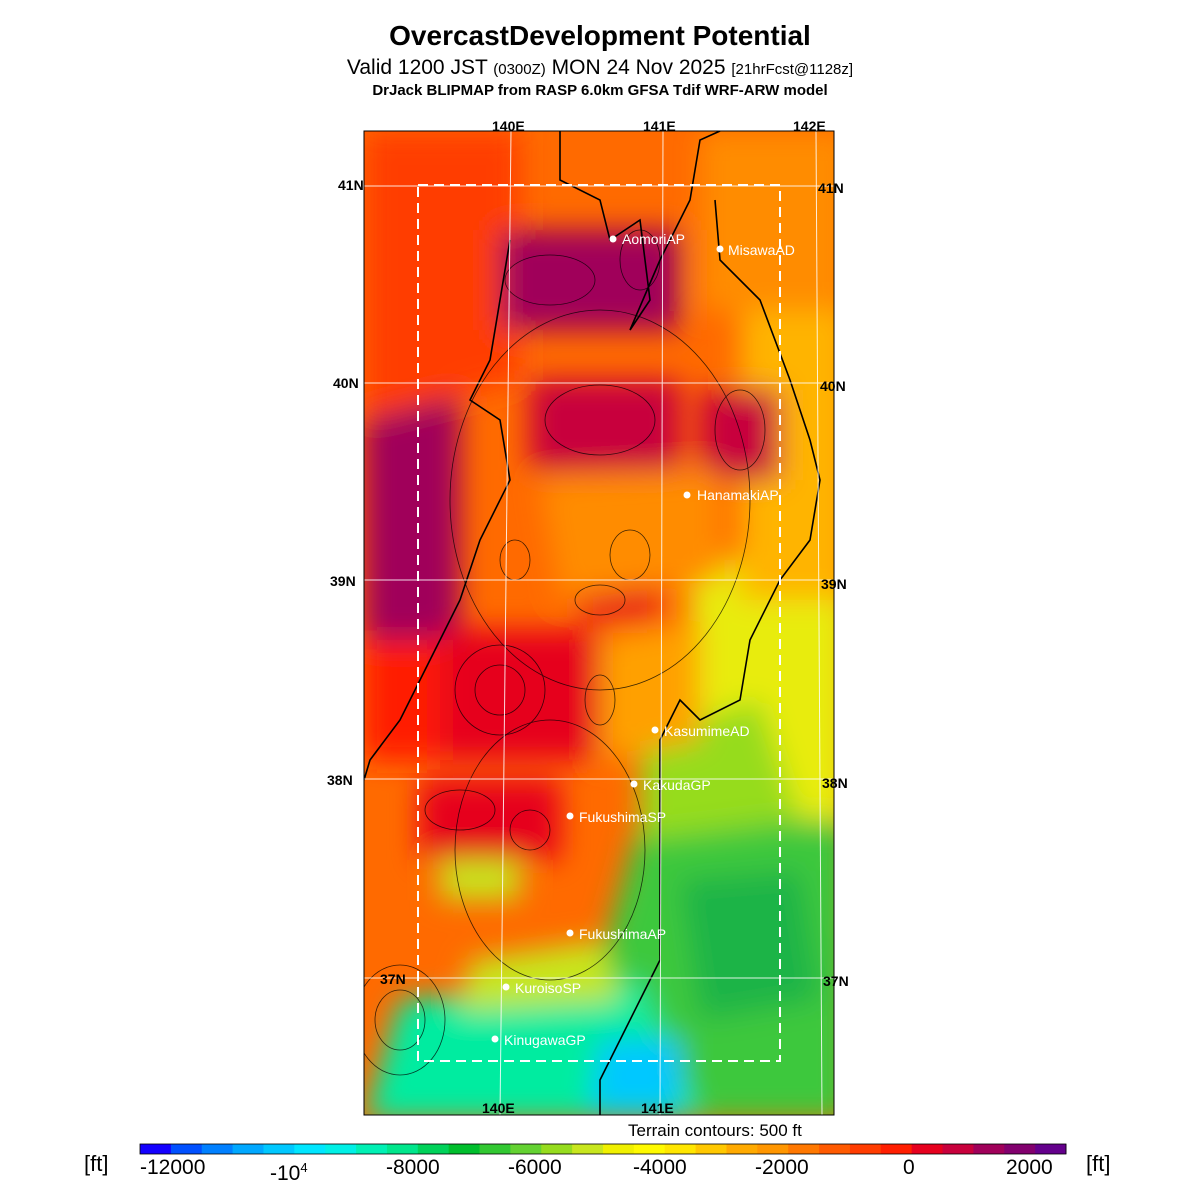  What do you see at coordinates (304, 1167) in the screenshot?
I see `colorbar-tick-exponent: 4` at bounding box center [304, 1167].